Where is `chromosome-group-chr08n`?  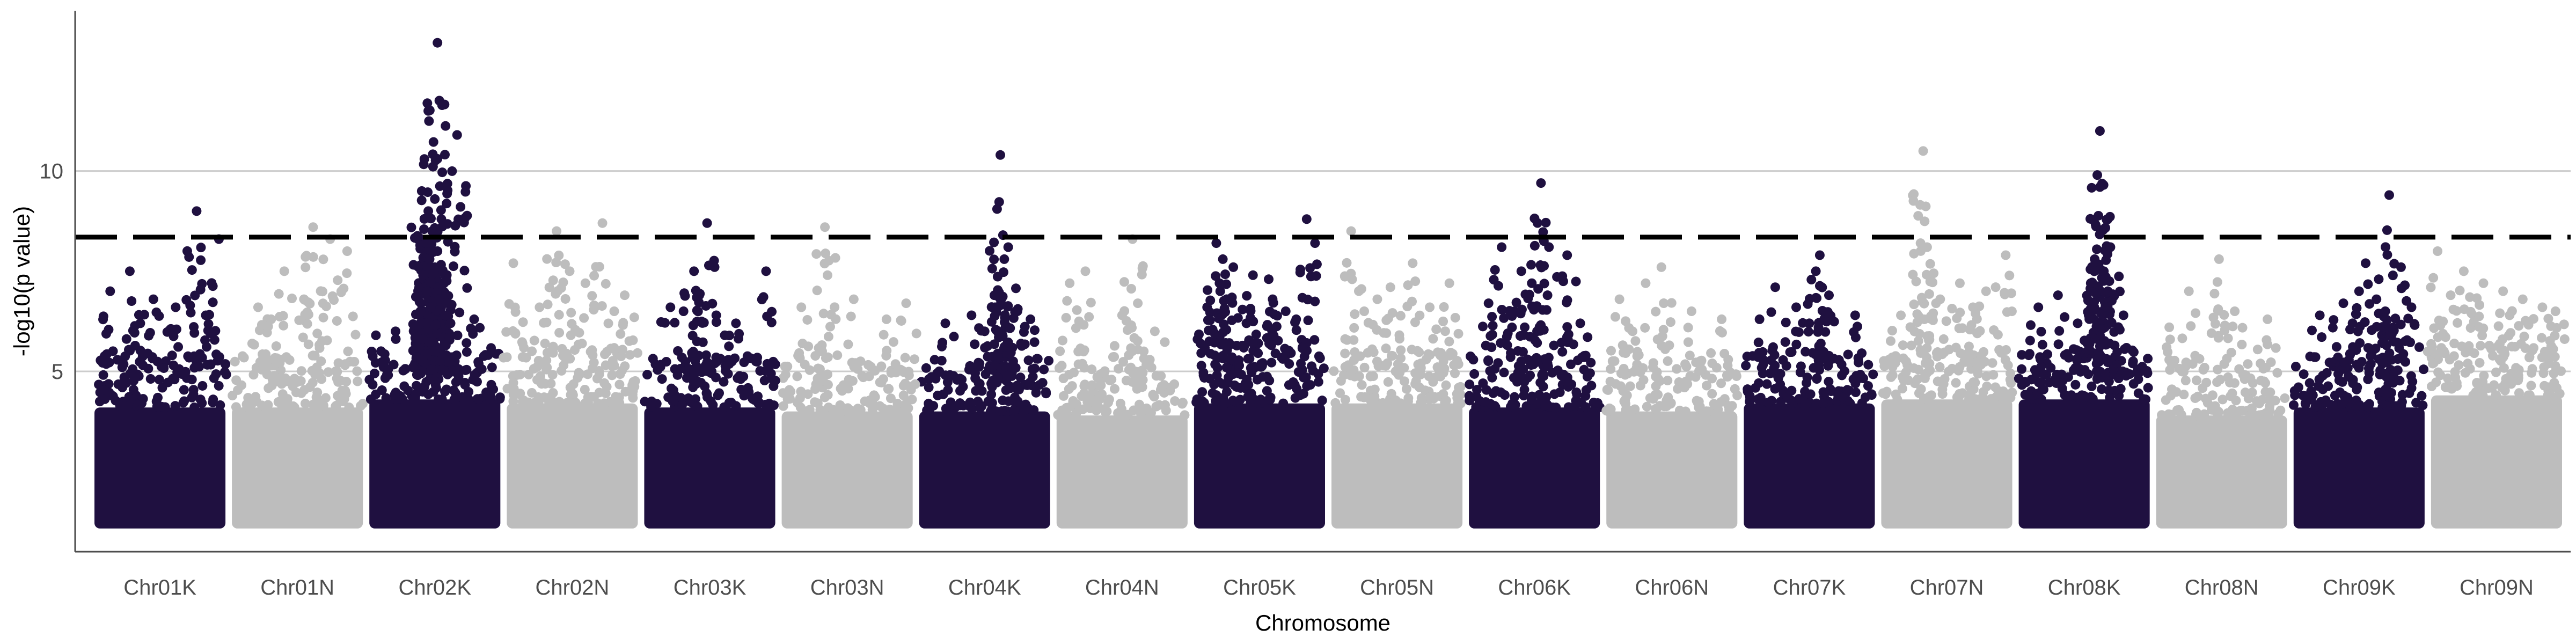 chromosome-group-chr08n is located at coordinates (2223, 443).